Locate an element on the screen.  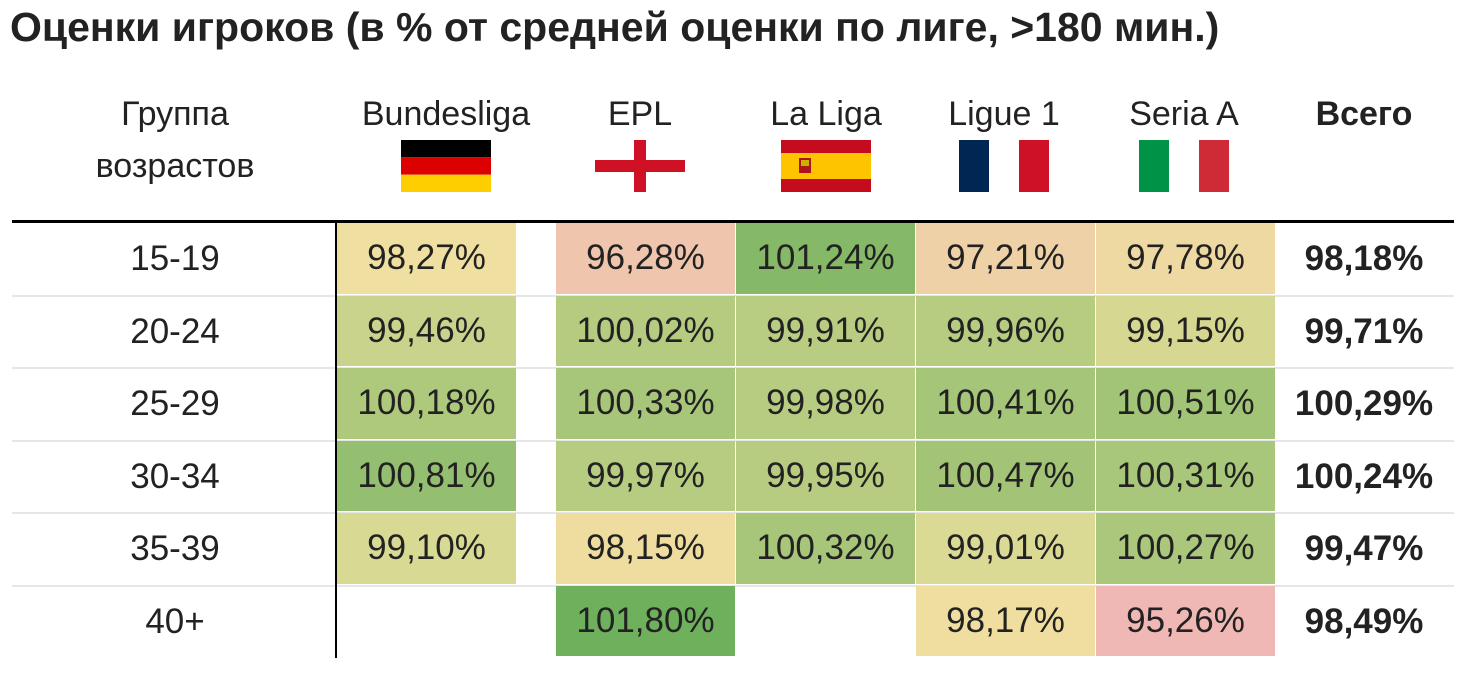
row-total: 98,18% is located at coordinates (1364, 259).